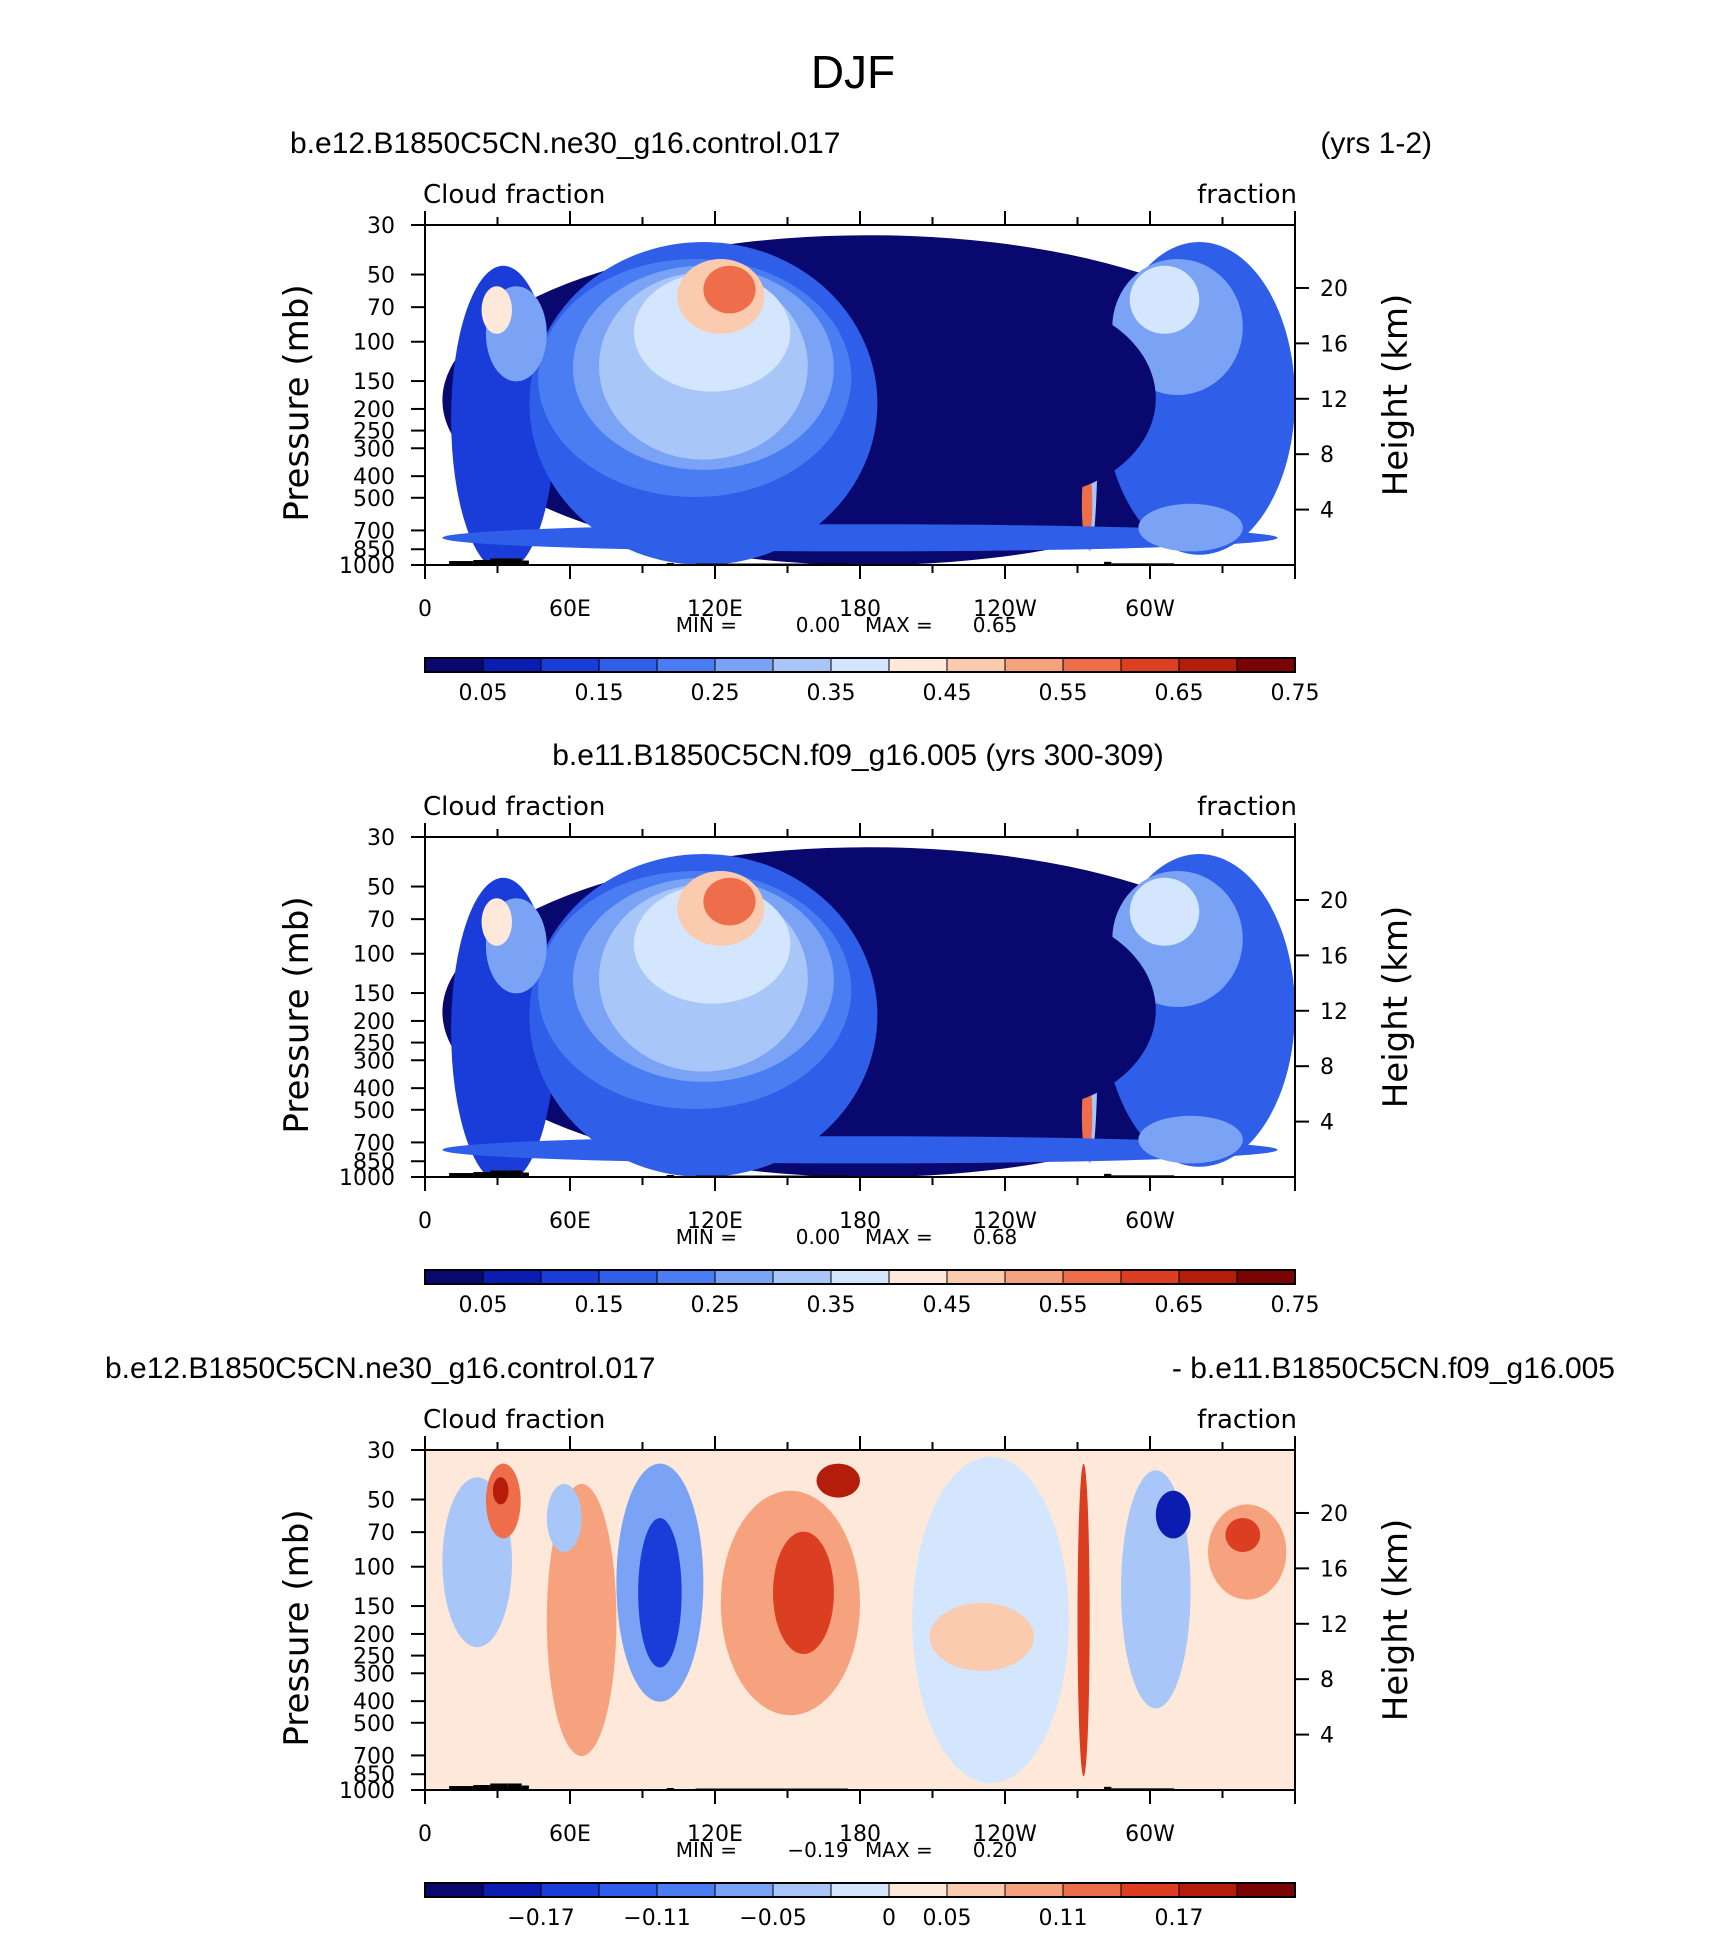  I want to click on colorbar-frame, so click(860, 1277).